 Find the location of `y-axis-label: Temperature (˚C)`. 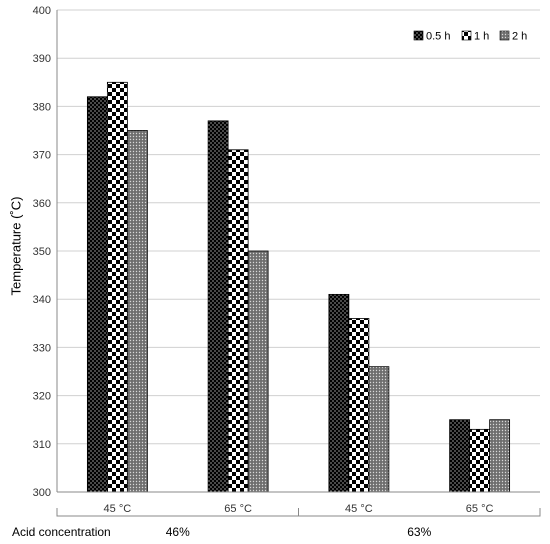

y-axis-label: Temperature (˚C) is located at coordinates (15, 246).